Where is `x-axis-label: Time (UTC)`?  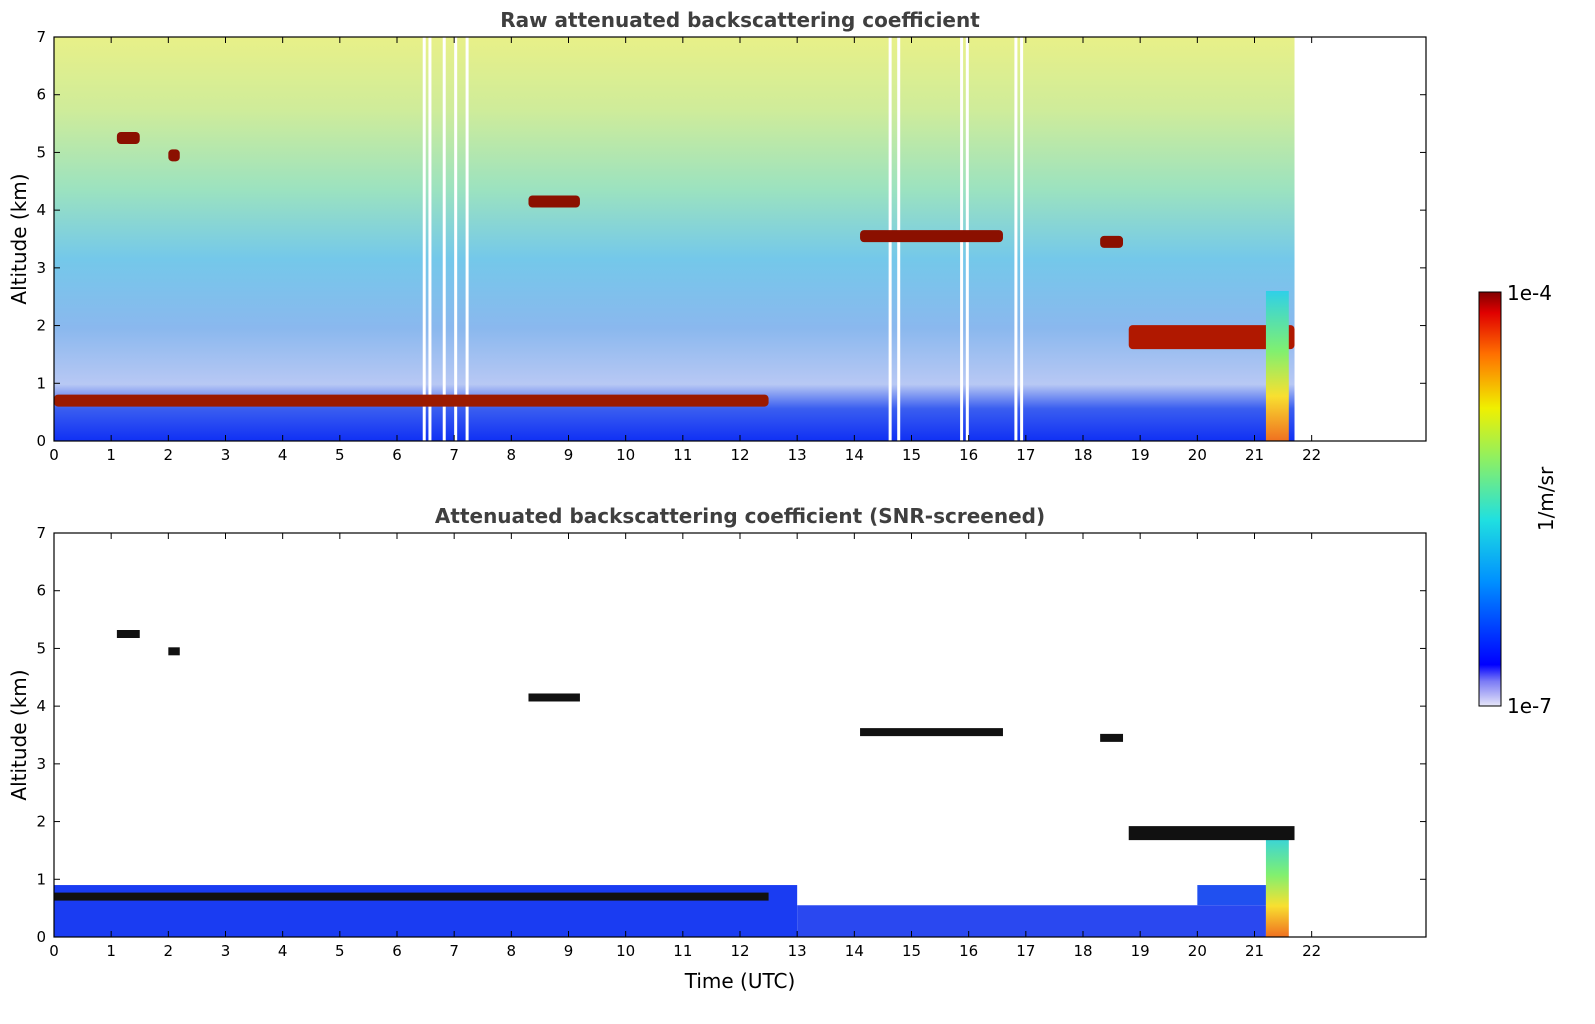
x-axis-label: Time (UTC) is located at coordinates (740, 981).